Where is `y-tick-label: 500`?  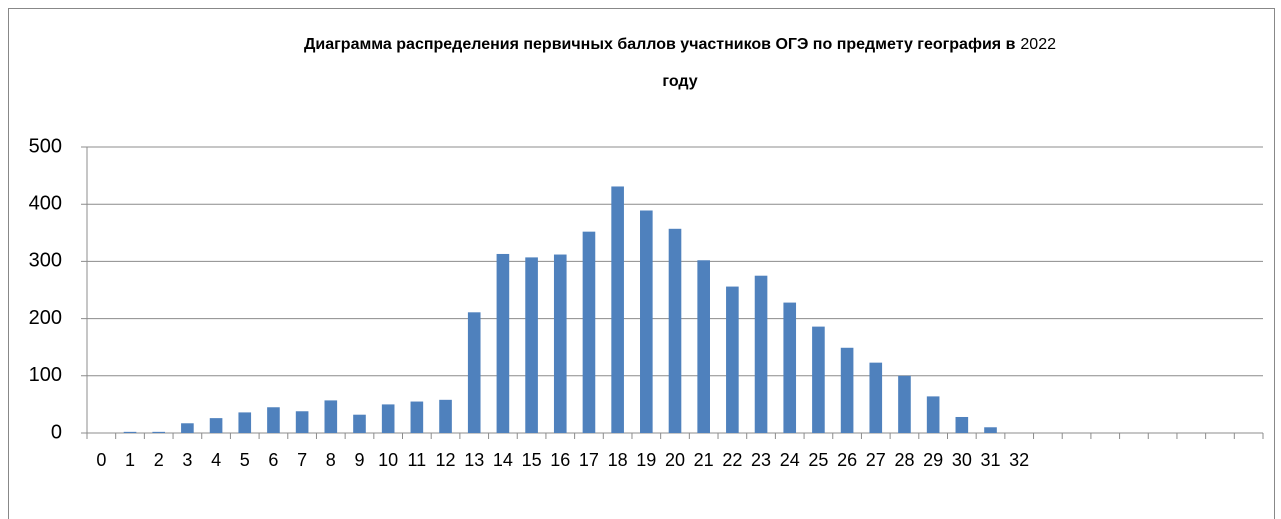
y-tick-label: 500 is located at coordinates (45, 146).